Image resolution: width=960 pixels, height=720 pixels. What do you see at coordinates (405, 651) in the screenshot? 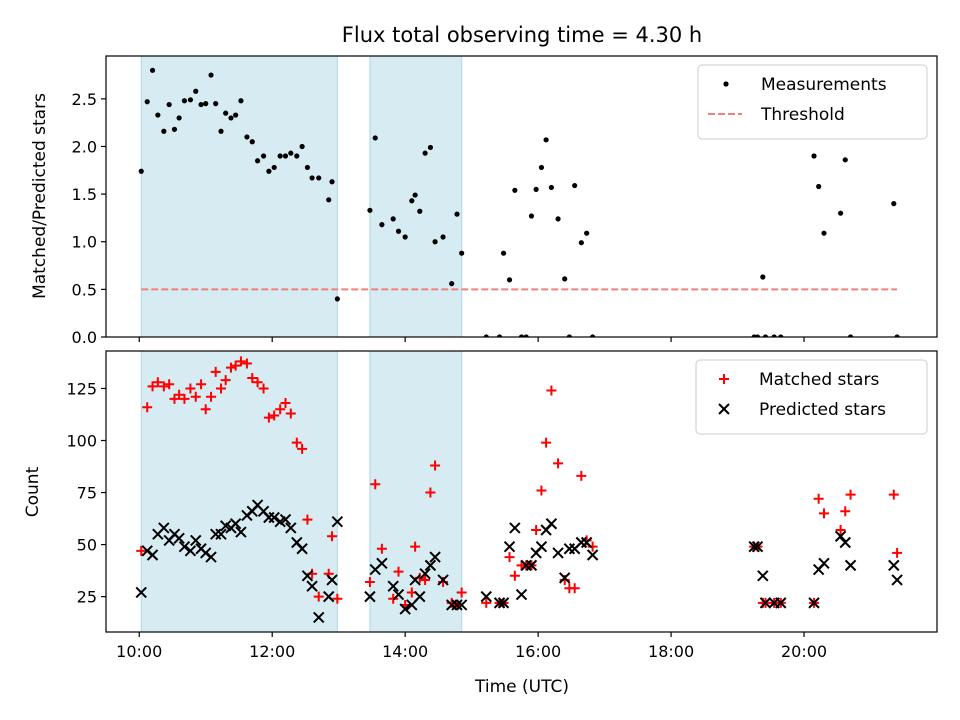
I see `x-tick-label: 14:00` at bounding box center [405, 651].